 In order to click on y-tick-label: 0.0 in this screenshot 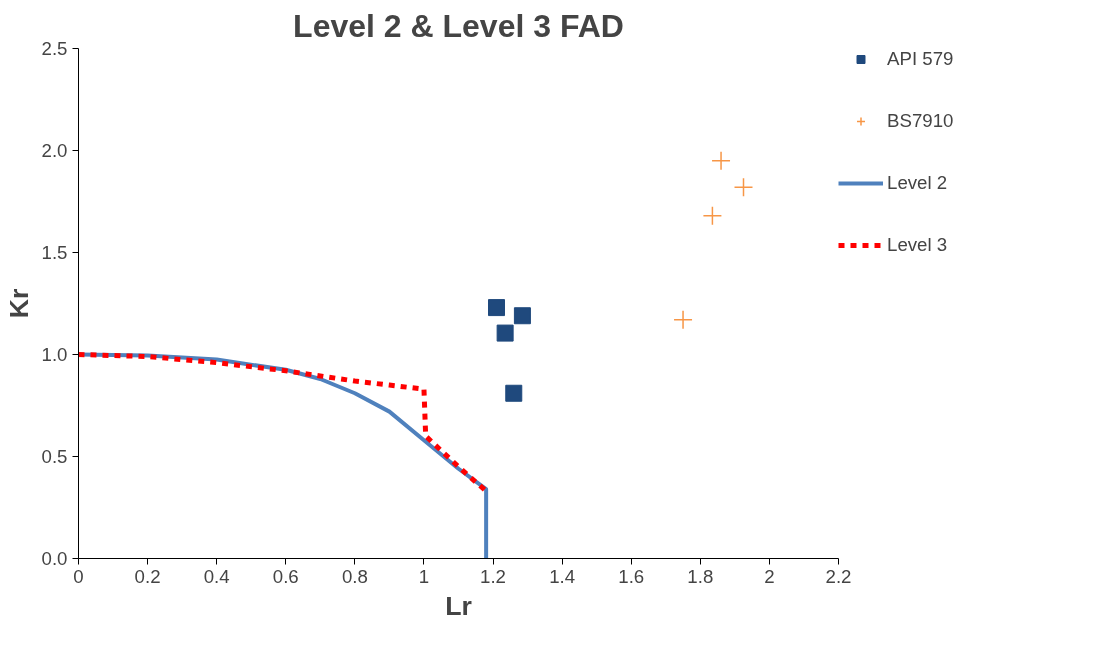, I will do `click(54, 558)`.